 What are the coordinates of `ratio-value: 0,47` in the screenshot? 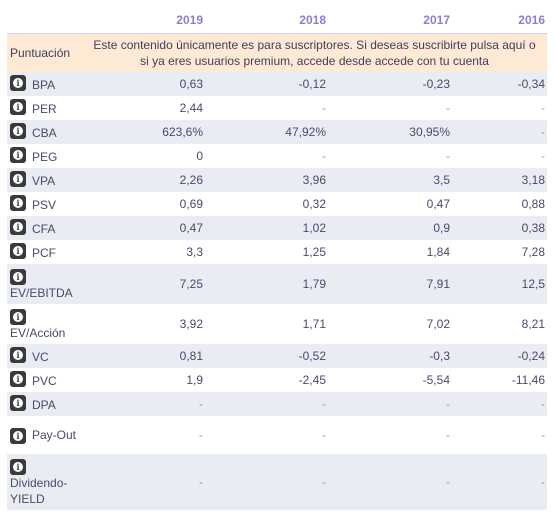 It's located at (191, 228).